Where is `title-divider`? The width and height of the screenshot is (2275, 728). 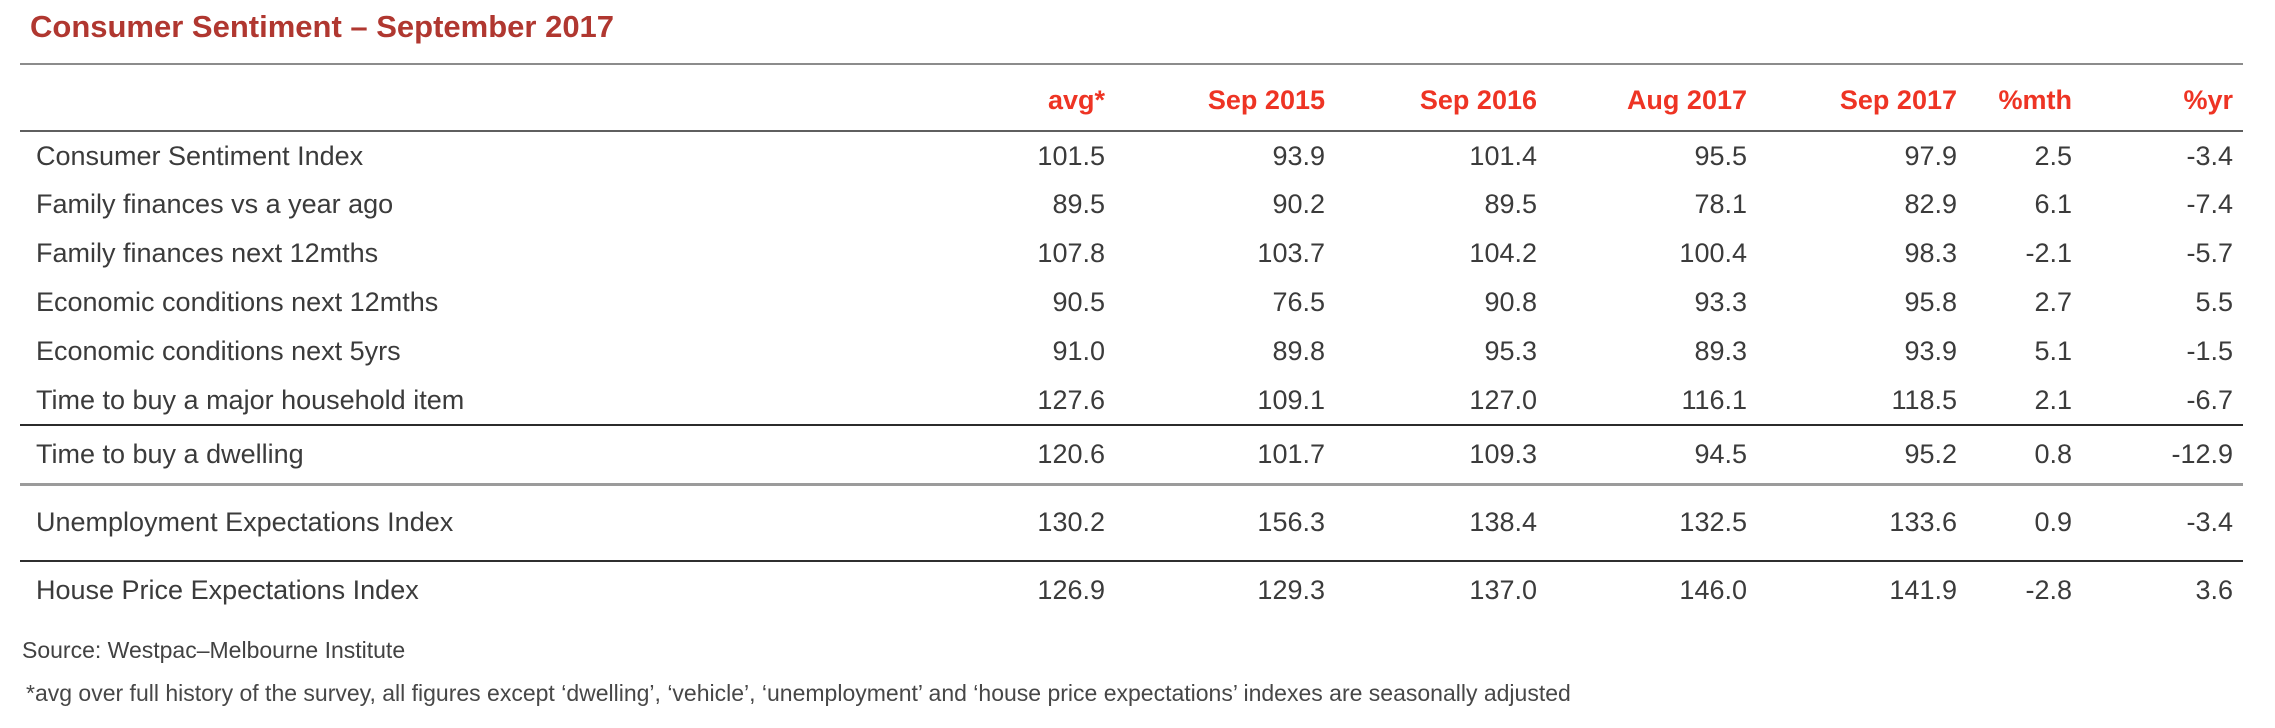
title-divider is located at coordinates (1131, 64).